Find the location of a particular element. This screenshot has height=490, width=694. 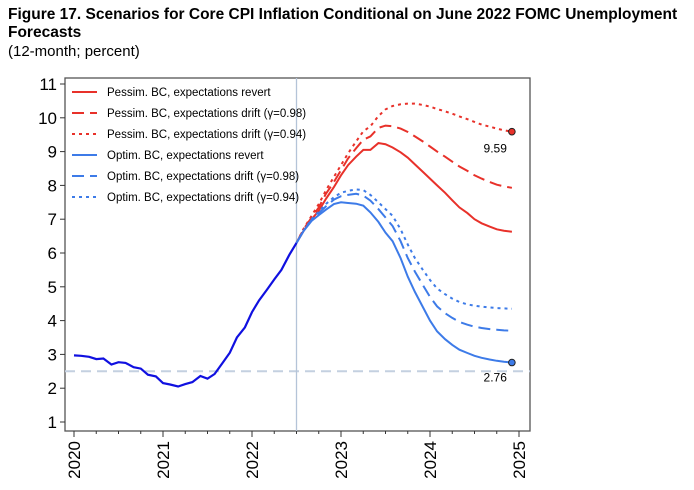

endpoint-label: 9.59 is located at coordinates (496, 149).